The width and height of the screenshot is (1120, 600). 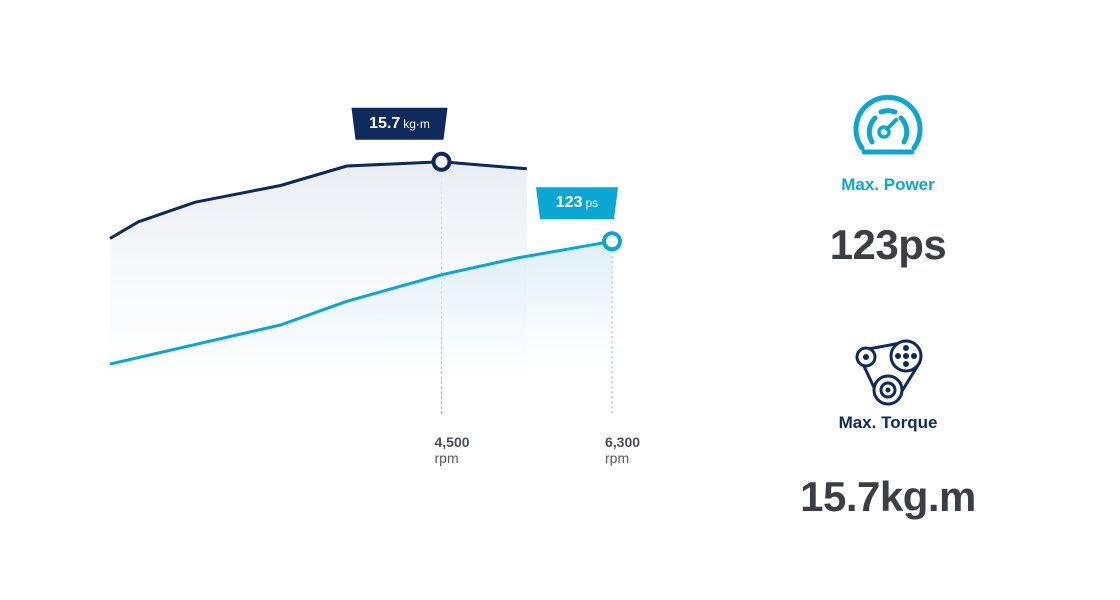 What do you see at coordinates (592, 203) in the screenshot?
I see `power-callout-unit: ps` at bounding box center [592, 203].